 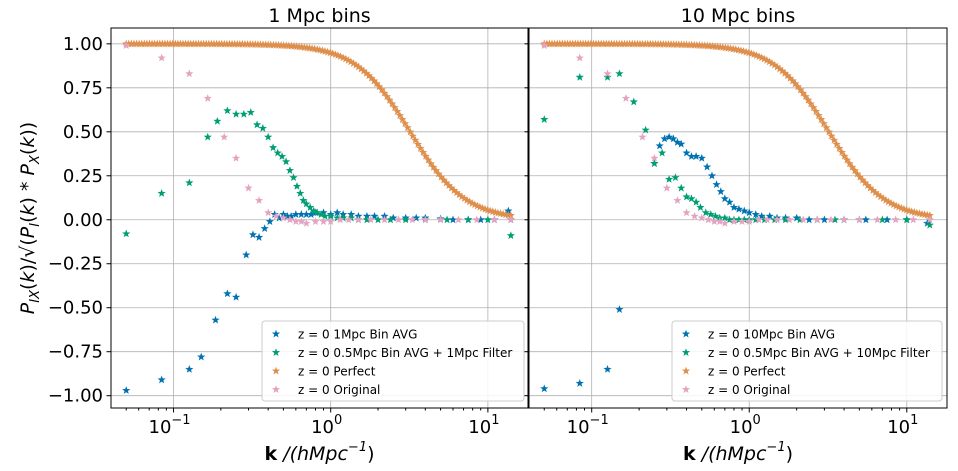 What do you see at coordinates (405, 353) in the screenshot?
I see `legend-entry: z = 0 0.5Mpc Bin AVG + 1Mpc Filter` at bounding box center [405, 353].